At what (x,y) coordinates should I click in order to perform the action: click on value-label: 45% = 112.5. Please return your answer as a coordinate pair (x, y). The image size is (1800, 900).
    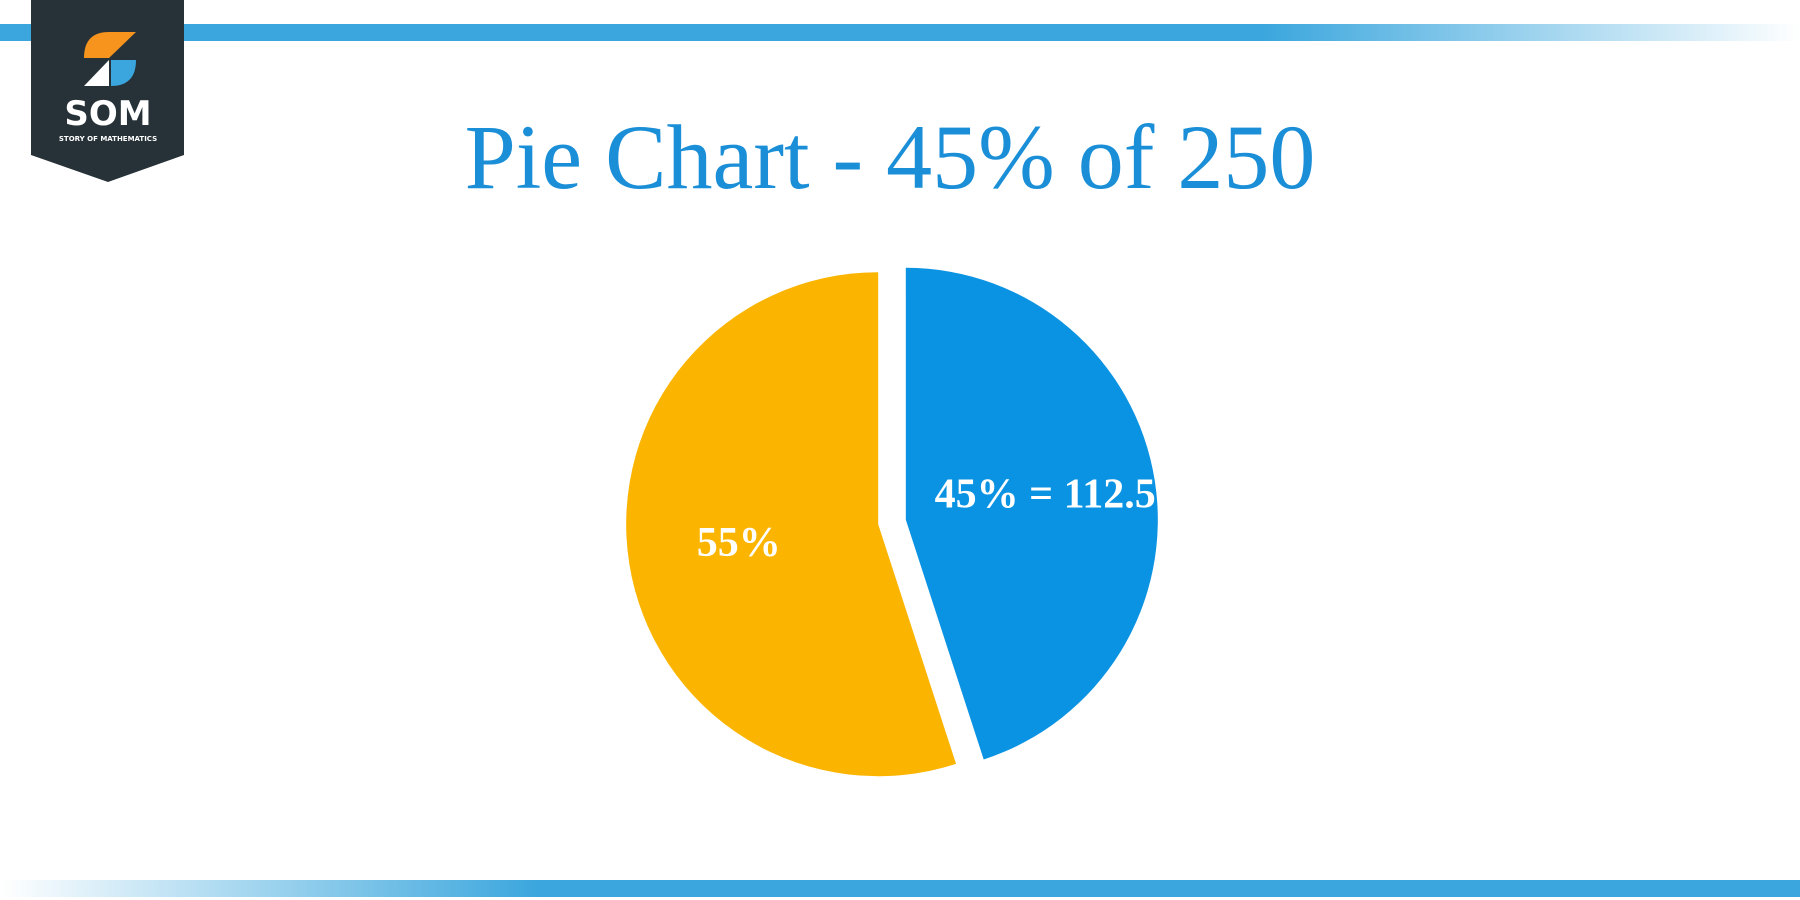
    Looking at the image, I should click on (1045, 494).